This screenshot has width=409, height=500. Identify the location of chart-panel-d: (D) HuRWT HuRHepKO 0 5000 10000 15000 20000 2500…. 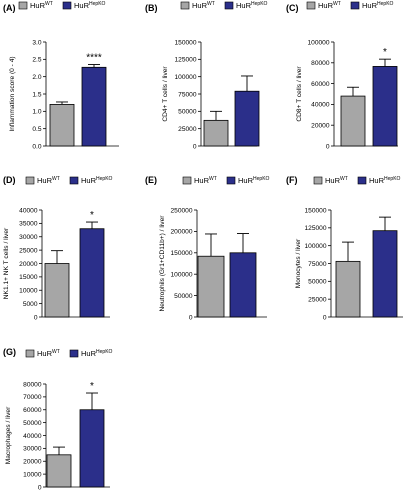
(58, 248).